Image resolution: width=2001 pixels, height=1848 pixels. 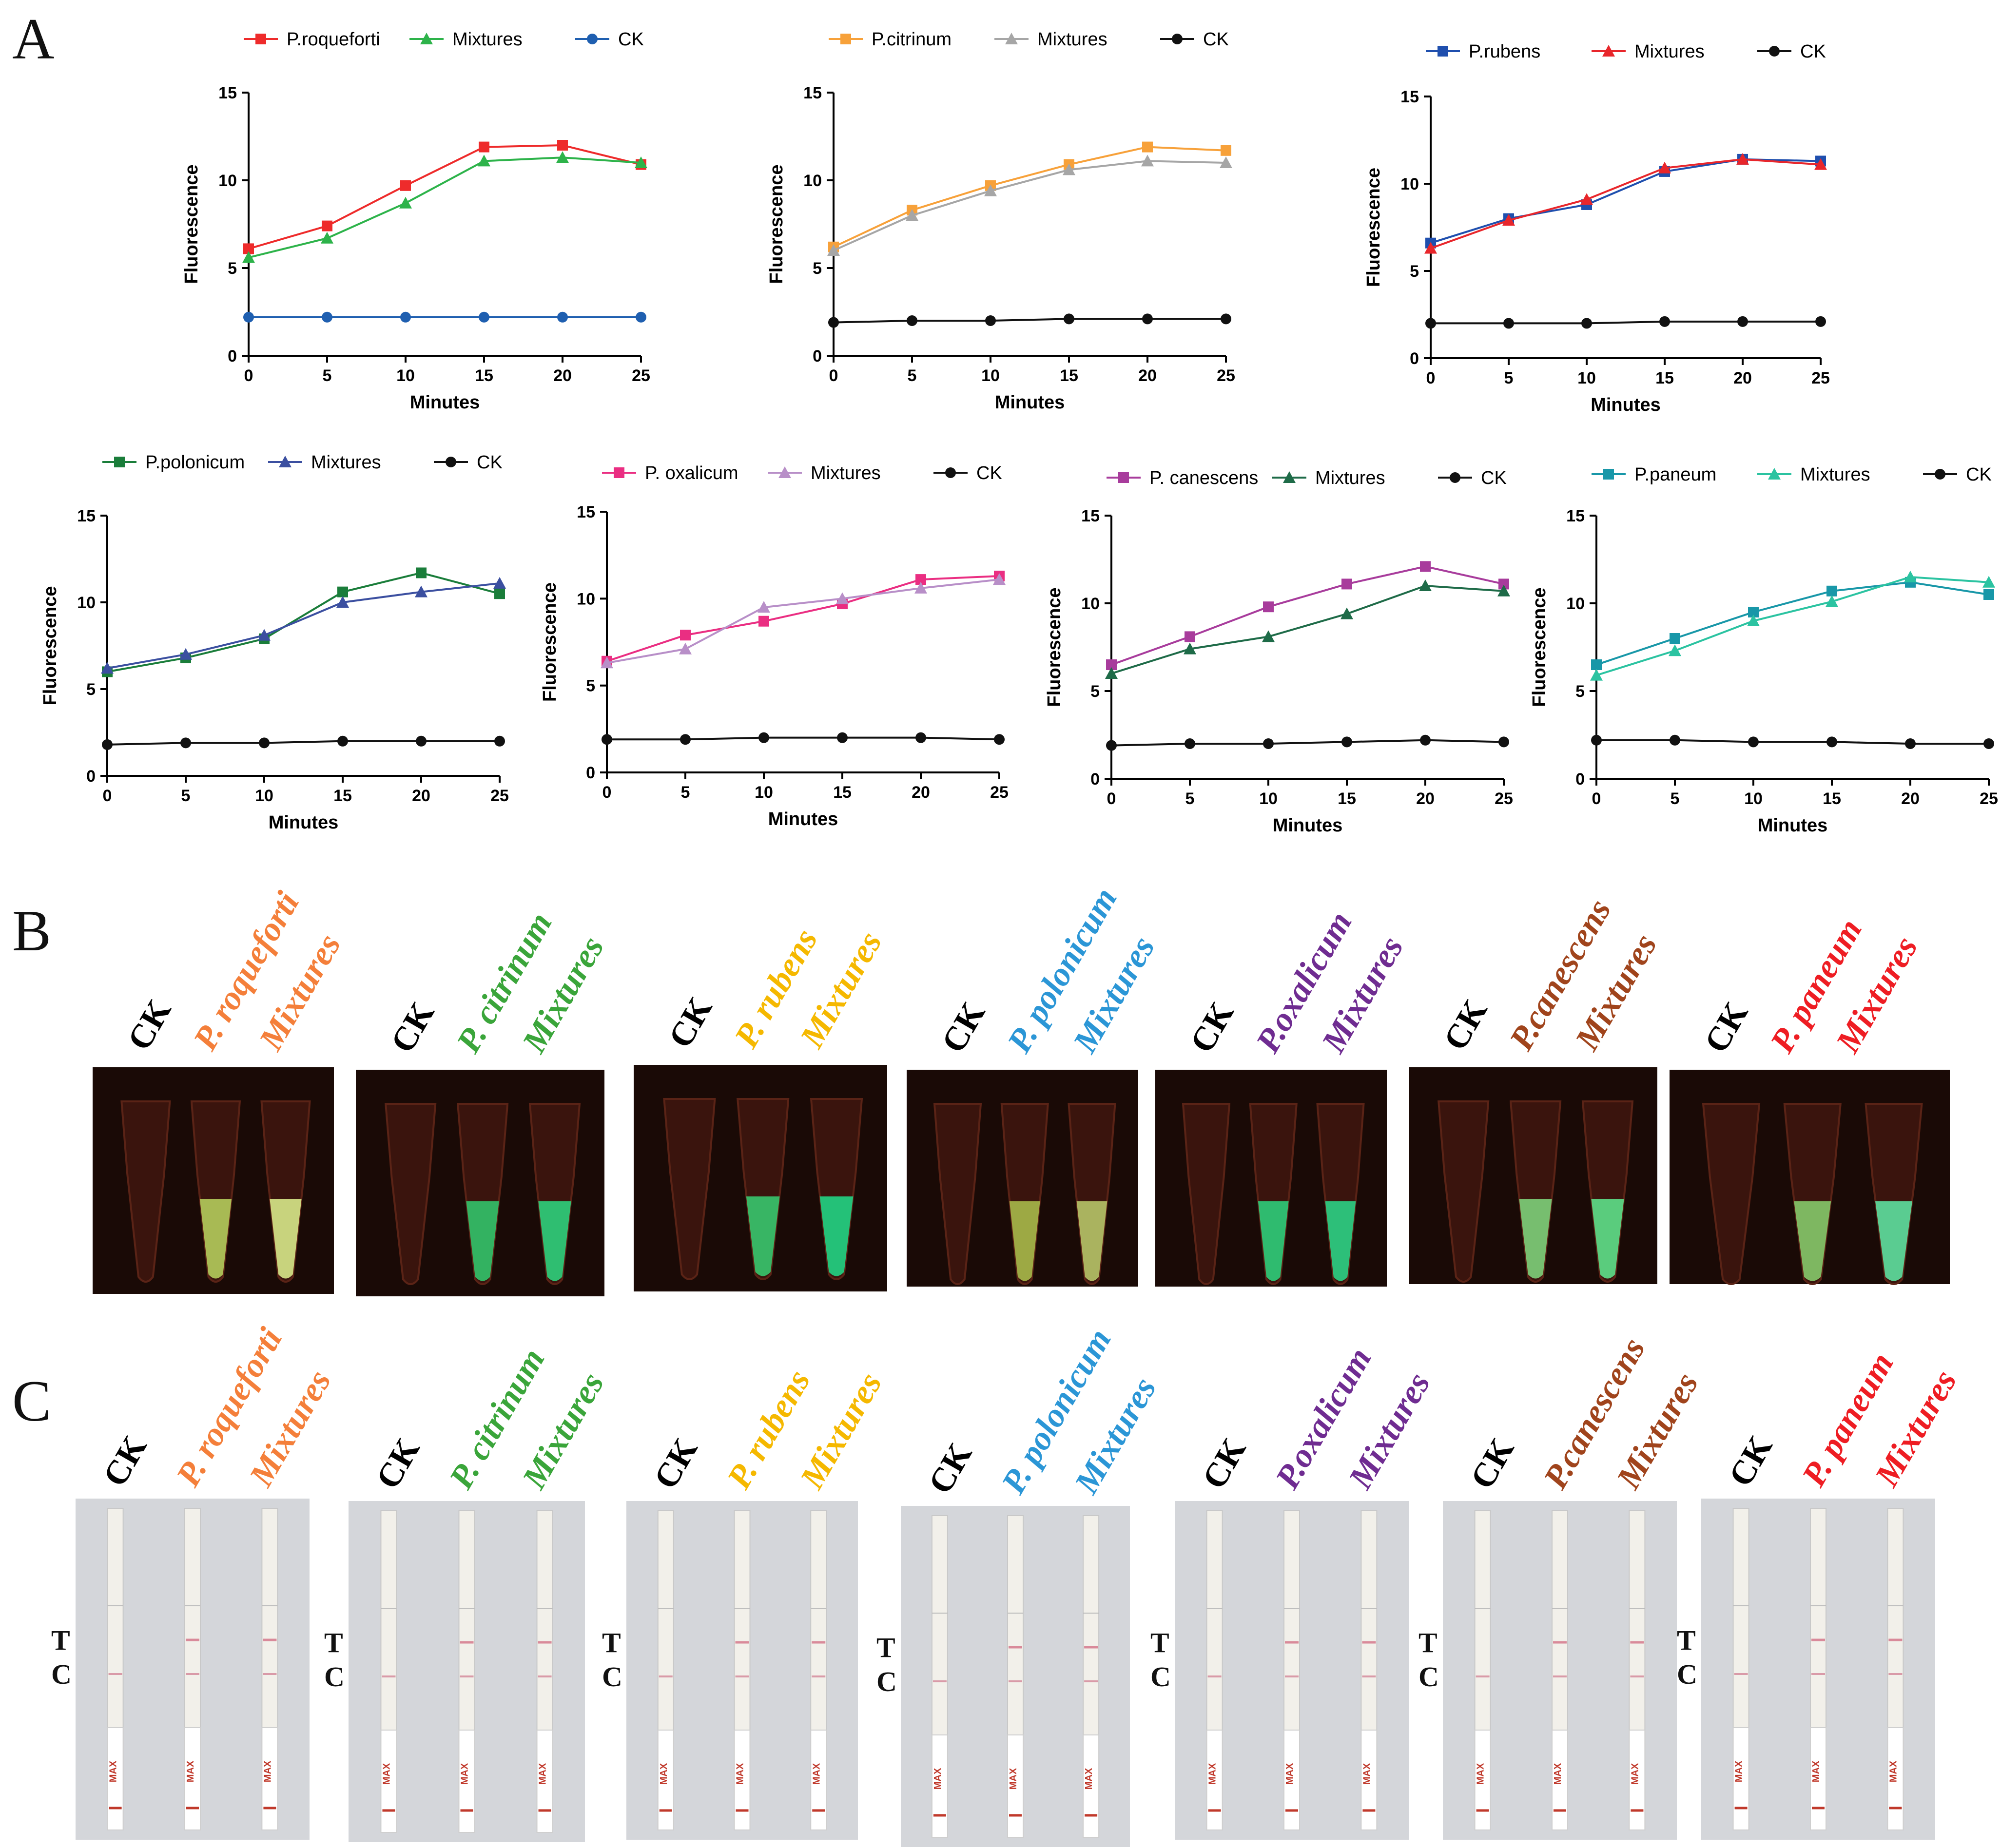 What do you see at coordinates (886, 1647) in the screenshot?
I see `t-line-label: T` at bounding box center [886, 1647].